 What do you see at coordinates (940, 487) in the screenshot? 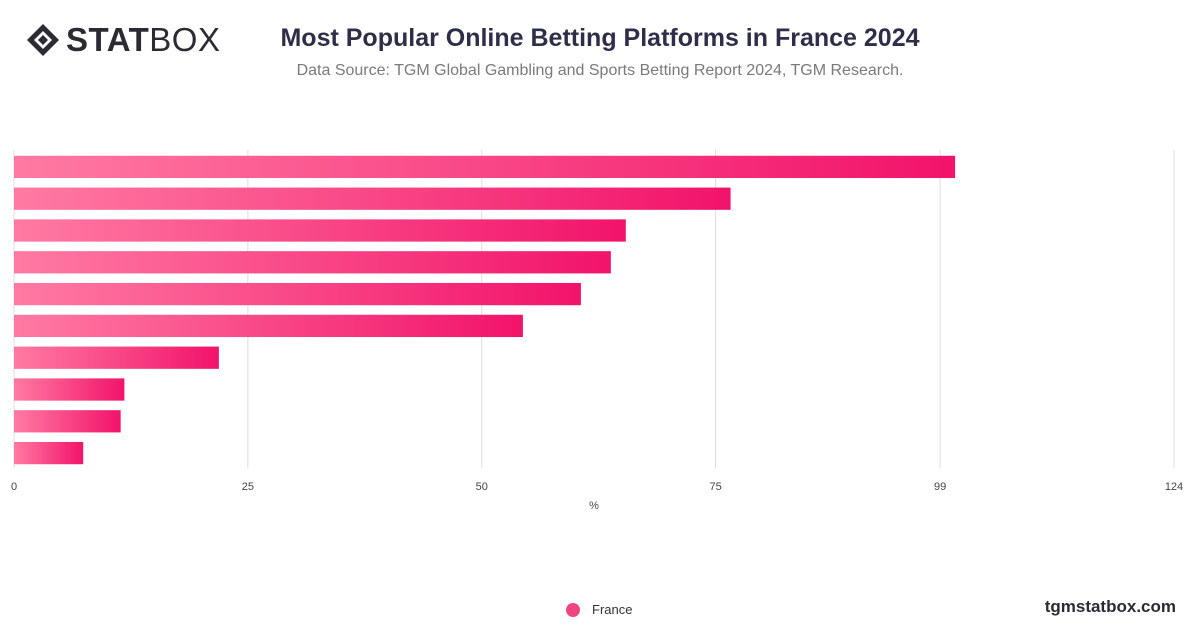
I see `x-tick-label: 99` at bounding box center [940, 487].